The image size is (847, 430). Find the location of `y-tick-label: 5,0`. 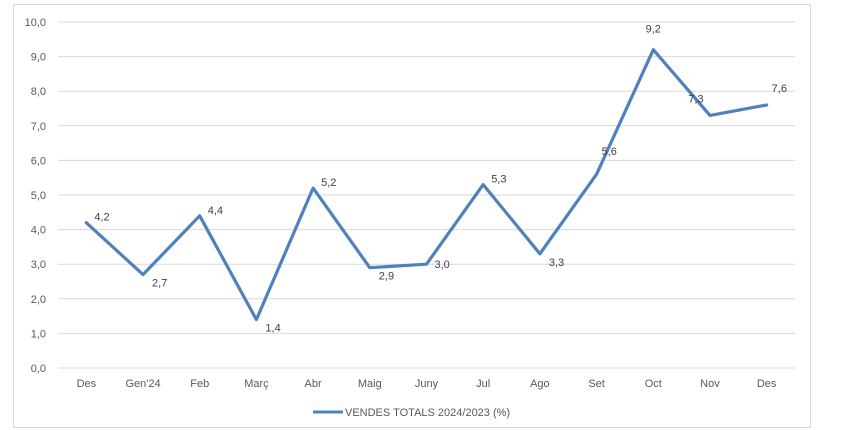

y-tick-label: 5,0 is located at coordinates (38, 196).